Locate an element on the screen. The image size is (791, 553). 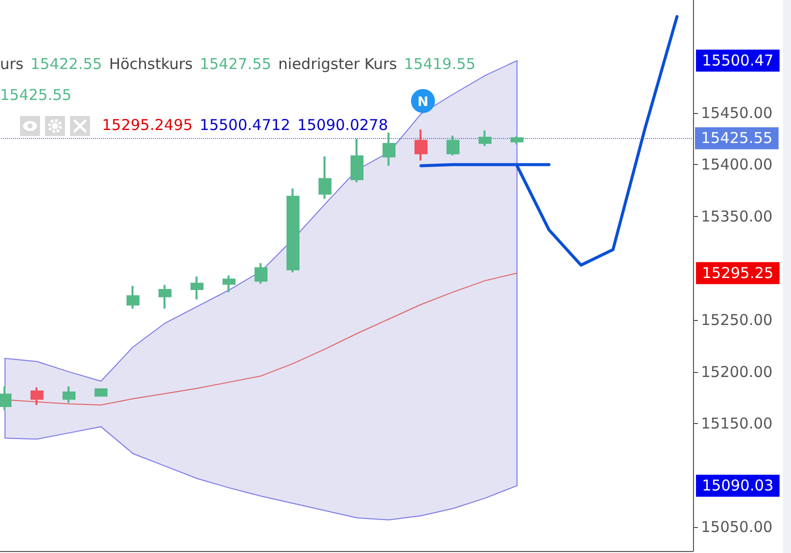
annotation: 15419.55 is located at coordinates (440, 64).